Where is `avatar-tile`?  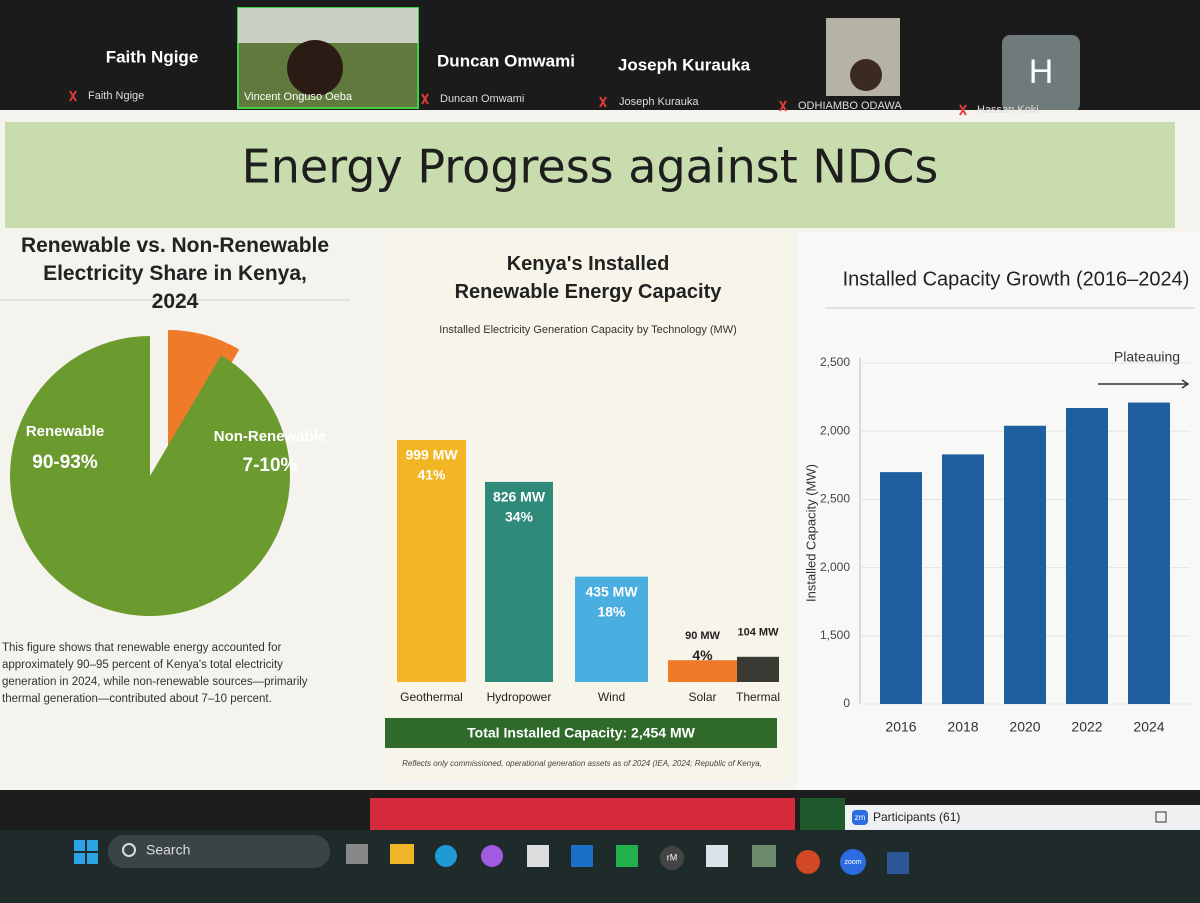 avatar-tile is located at coordinates (1041, 73).